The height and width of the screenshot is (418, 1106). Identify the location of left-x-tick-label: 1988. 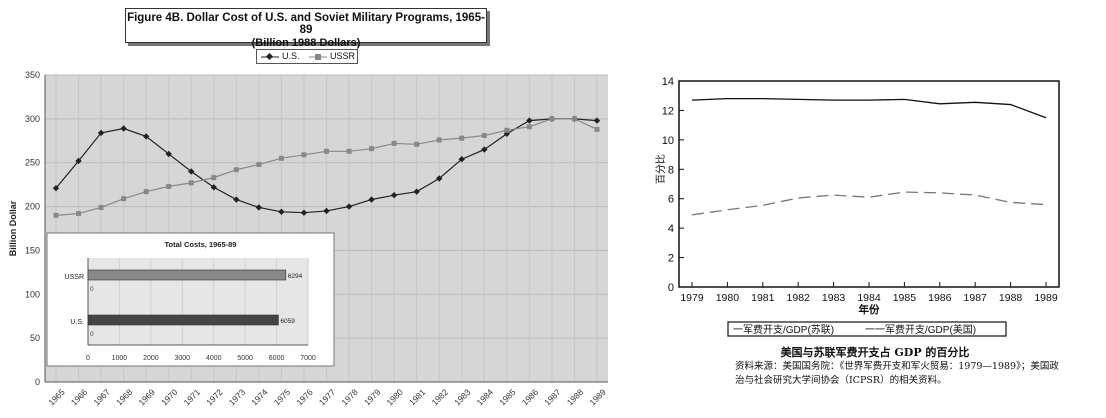
(575, 397).